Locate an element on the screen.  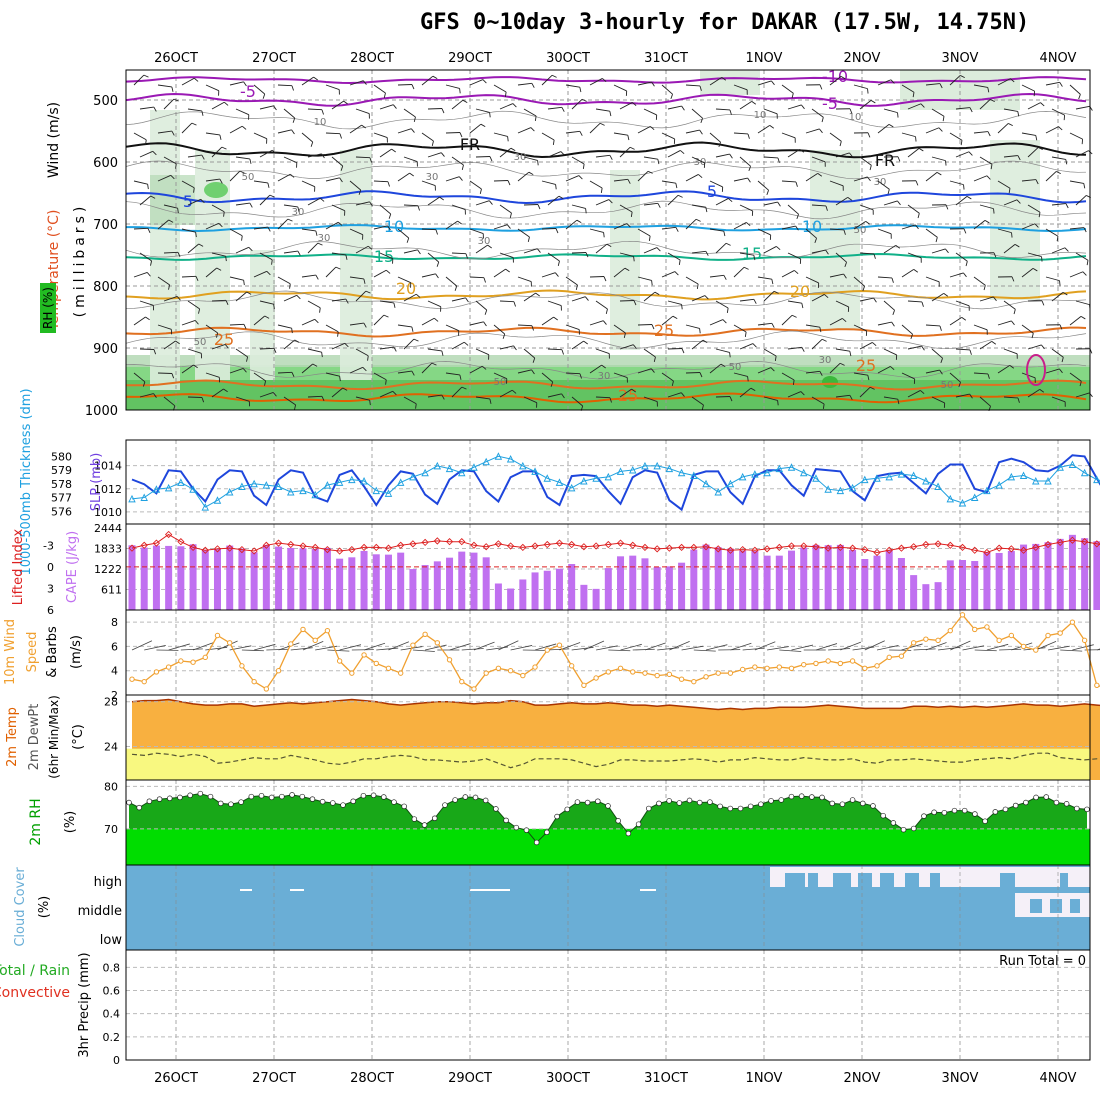
bottom-date-label: 30OCT is located at coordinates (568, 1078).